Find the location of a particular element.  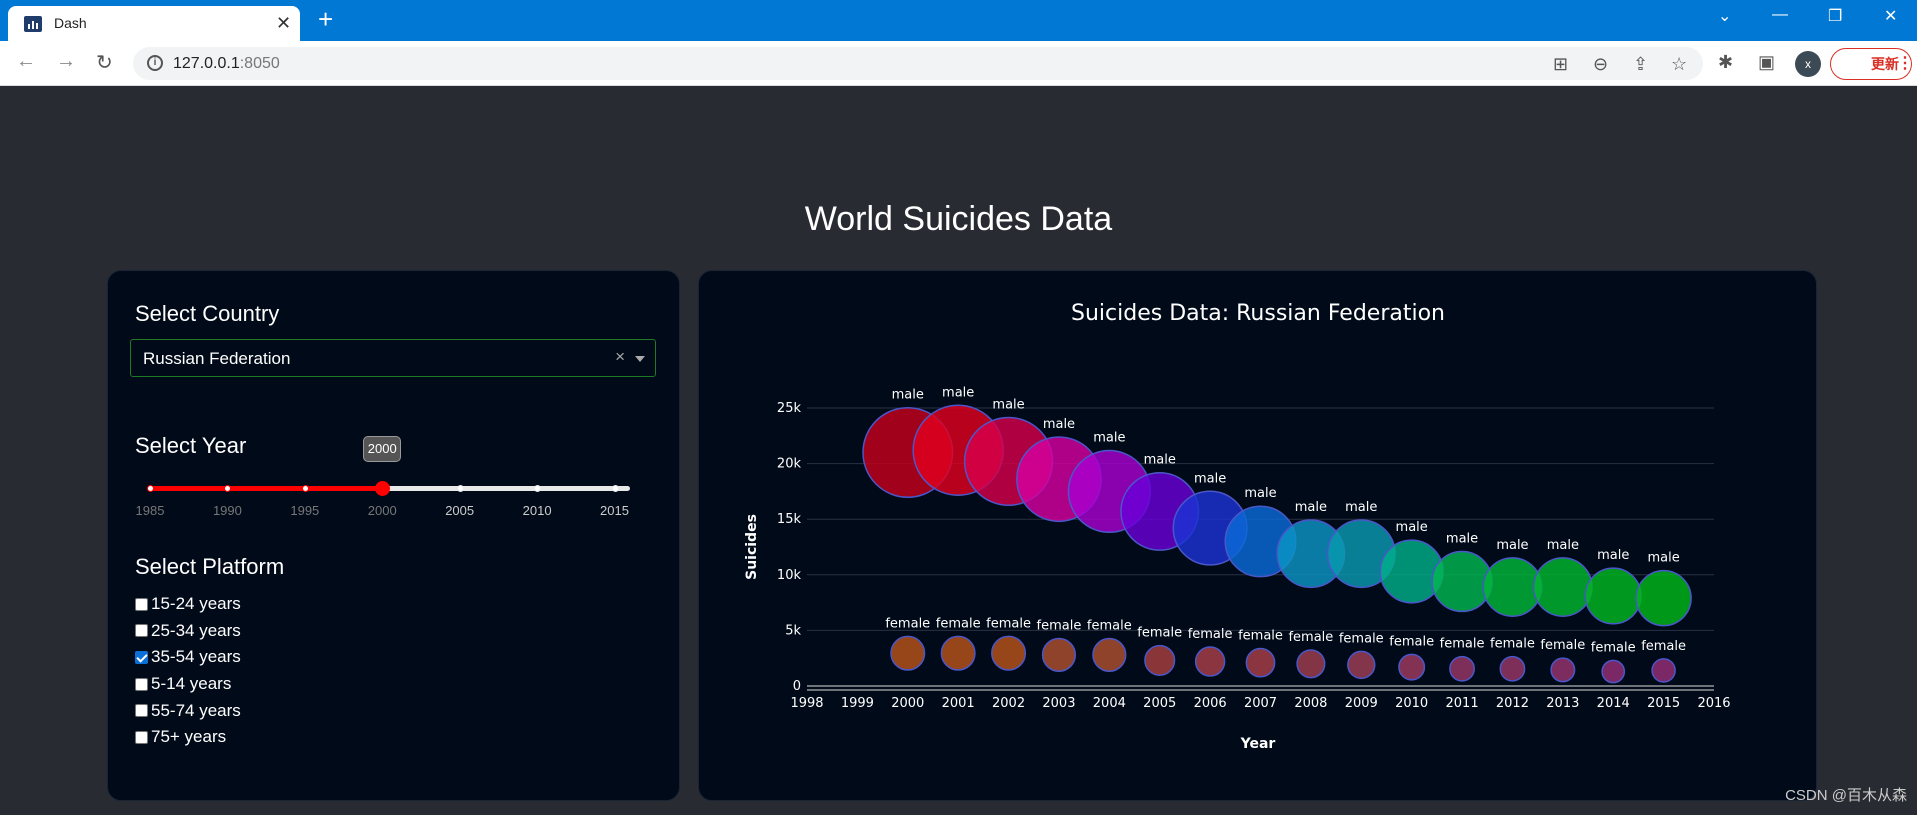

close-window-icon: ✕ is located at coordinates (1891, 16).